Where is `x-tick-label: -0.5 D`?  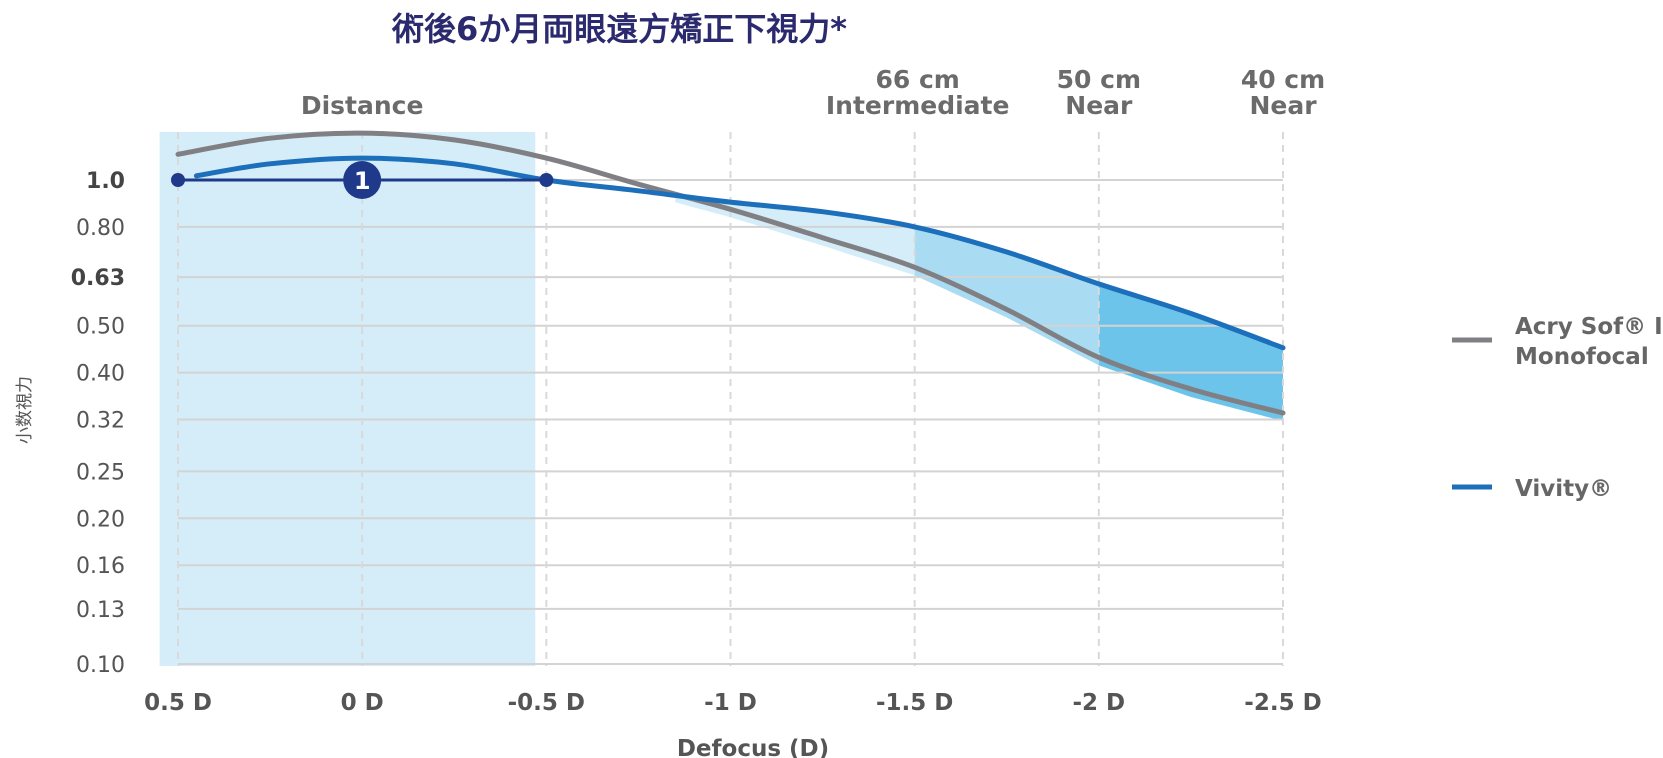 x-tick-label: -0.5 D is located at coordinates (546, 703).